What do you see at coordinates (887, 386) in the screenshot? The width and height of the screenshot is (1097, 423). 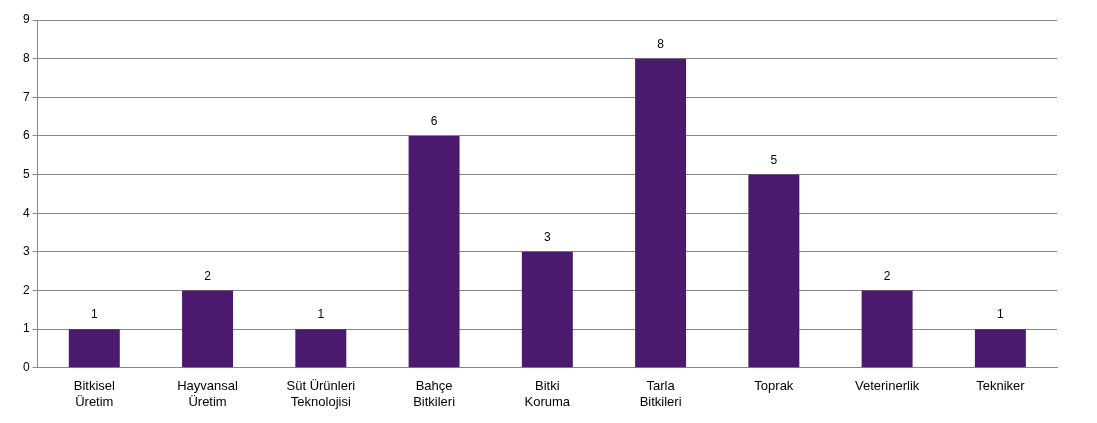 I see `x-tick-label: Veterinerlik` at bounding box center [887, 386].